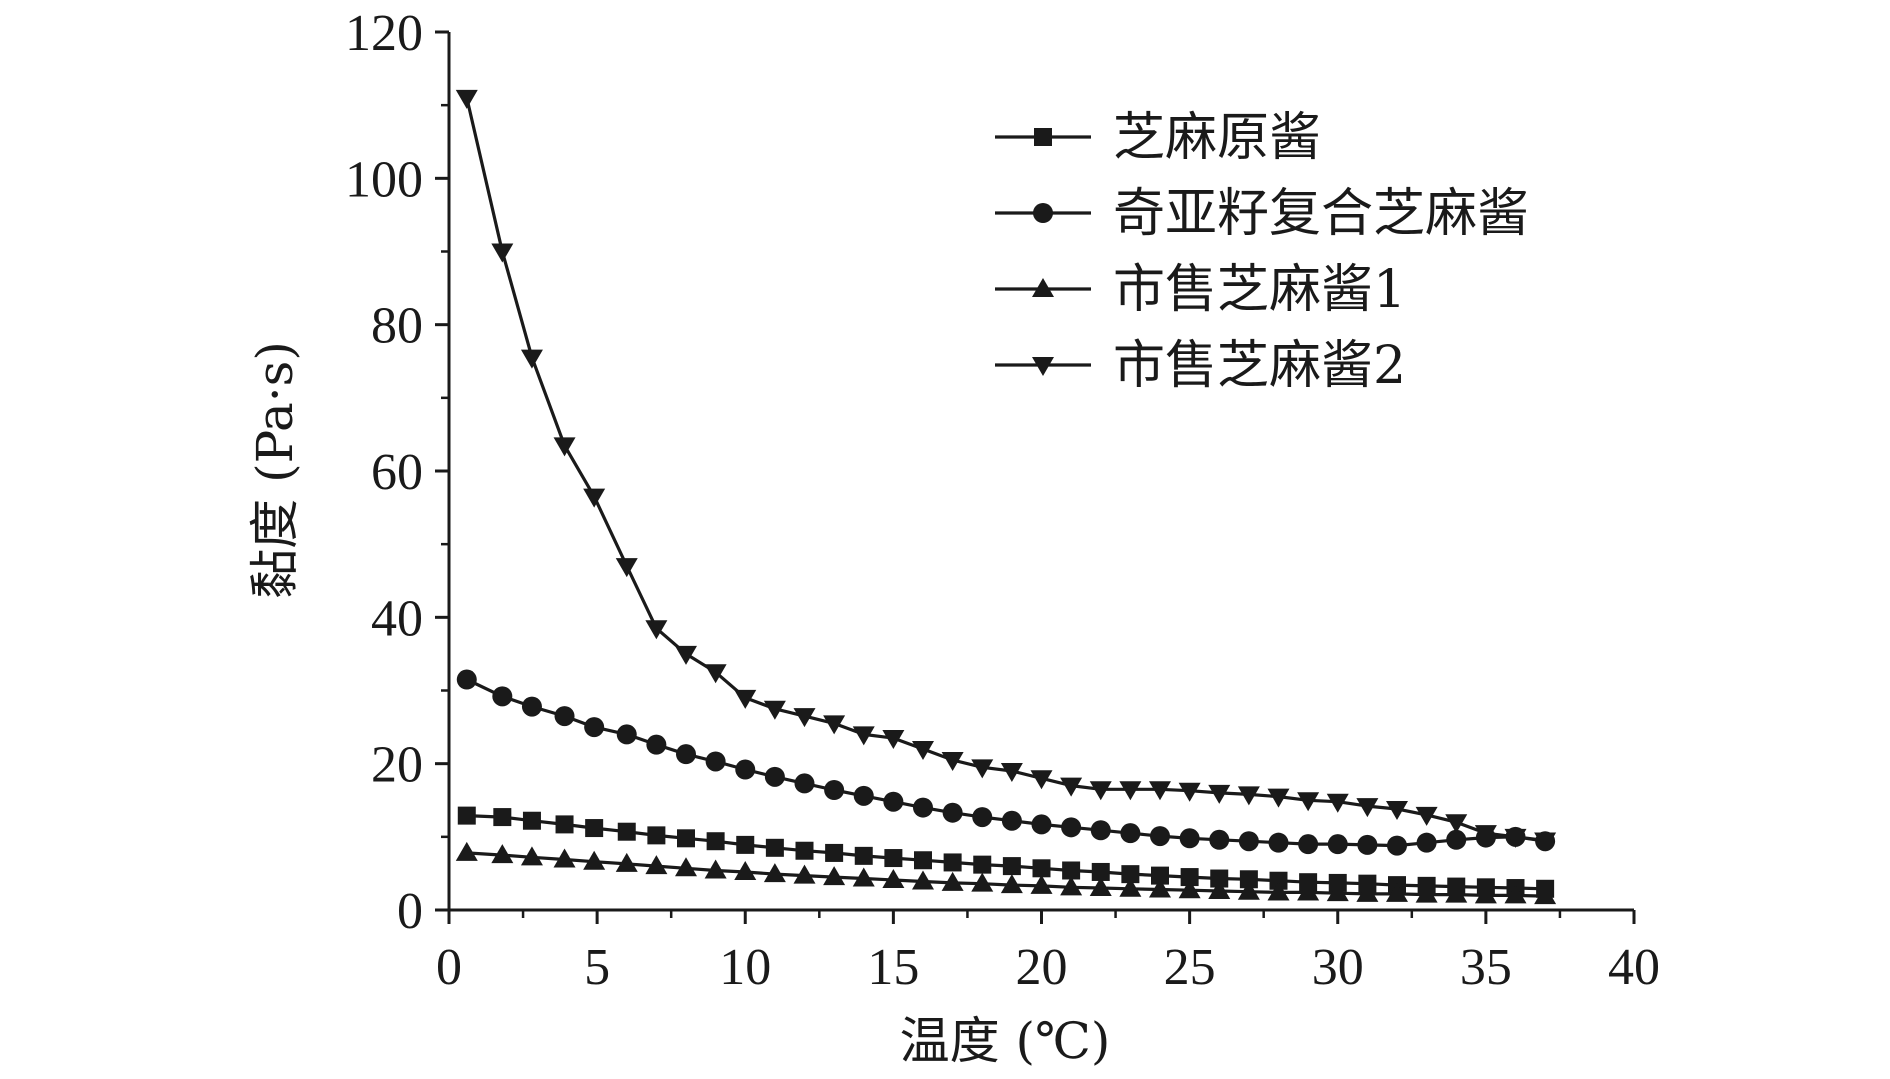 This screenshot has height=1079, width=1890. Describe the element at coordinates (1338, 967) in the screenshot. I see `x-tick-label: 30` at that location.